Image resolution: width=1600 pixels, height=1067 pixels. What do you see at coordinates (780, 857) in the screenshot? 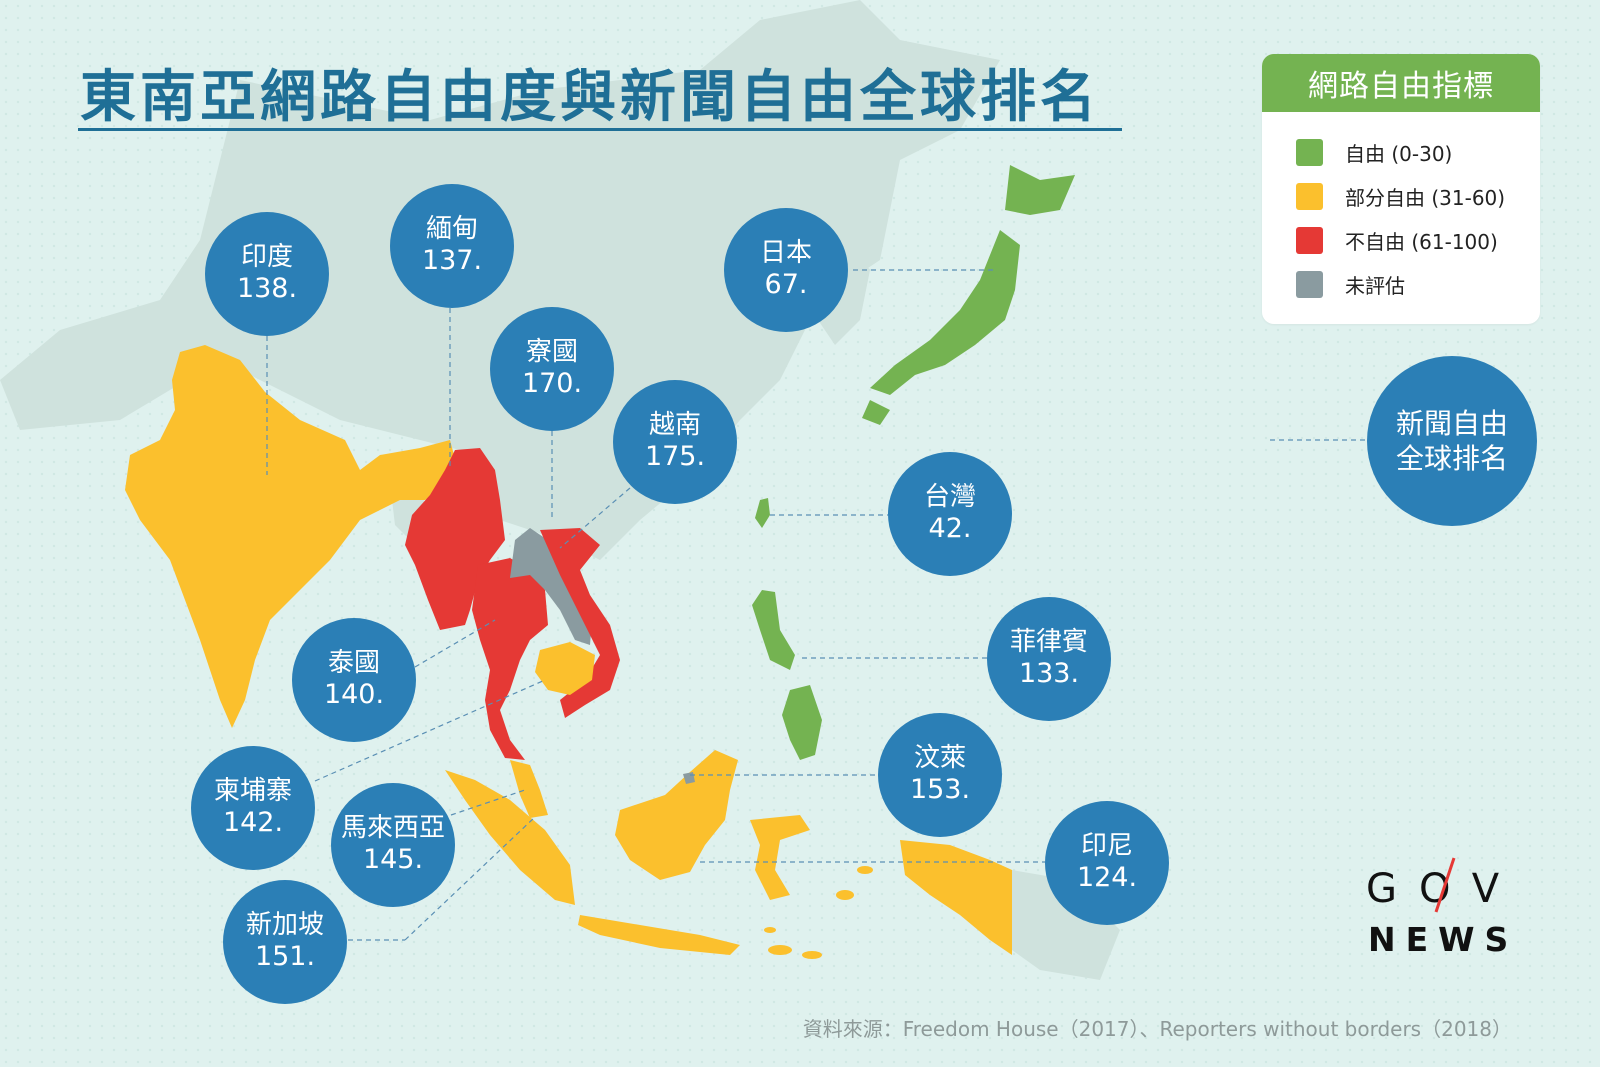
I see `region-sulawesi` at bounding box center [780, 857].